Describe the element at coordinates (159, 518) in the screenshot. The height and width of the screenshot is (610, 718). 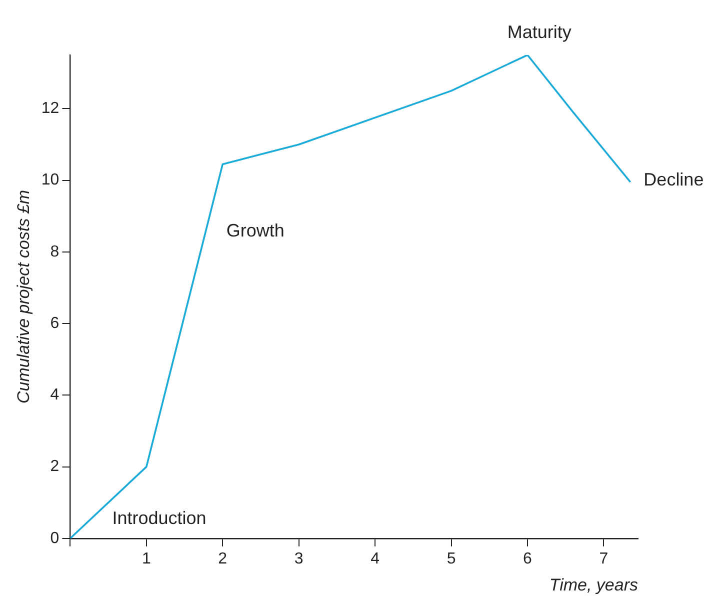
I see `annotation: Introduction` at that location.